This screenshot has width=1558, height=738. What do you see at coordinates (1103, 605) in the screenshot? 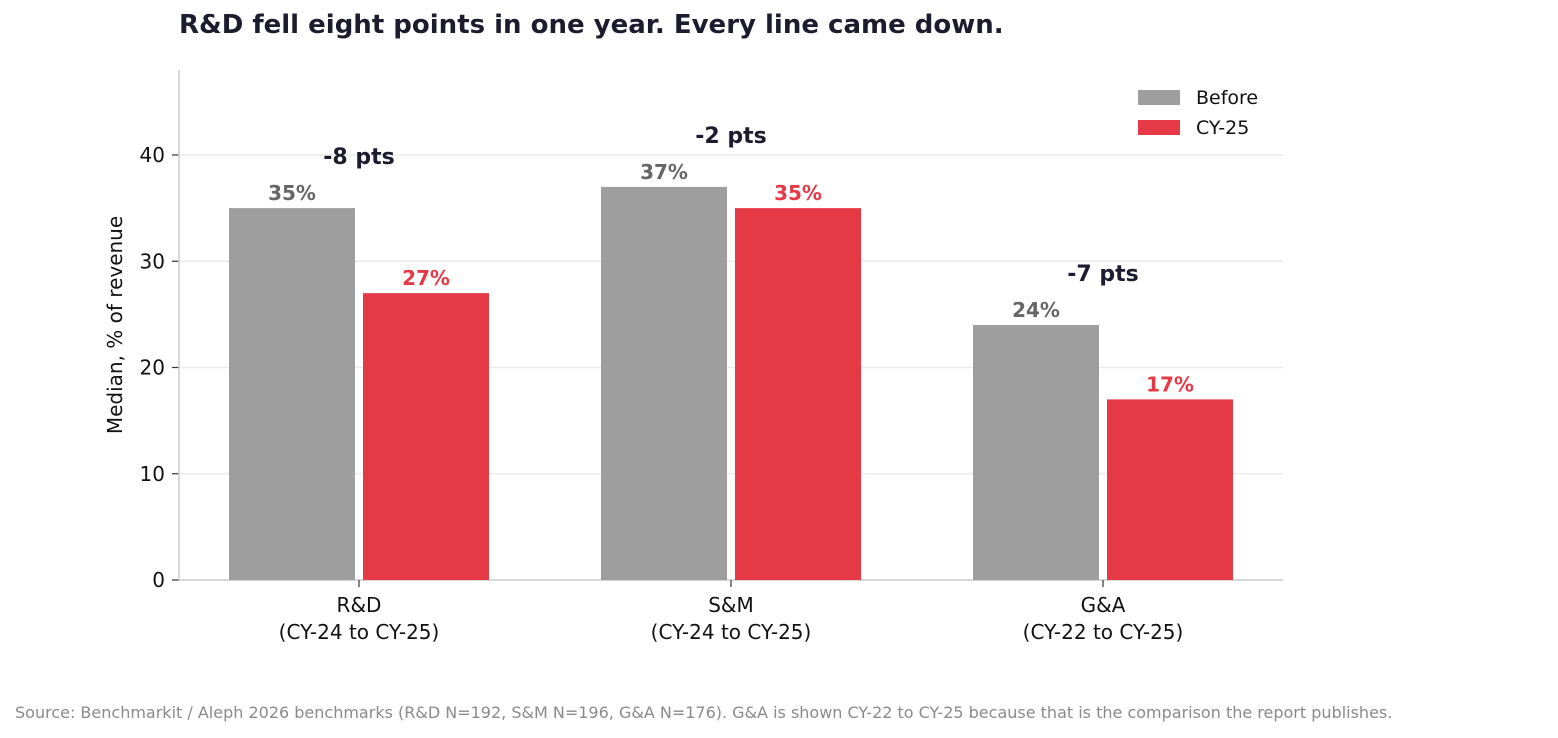
I see `x-tick-label: G&A` at bounding box center [1103, 605].